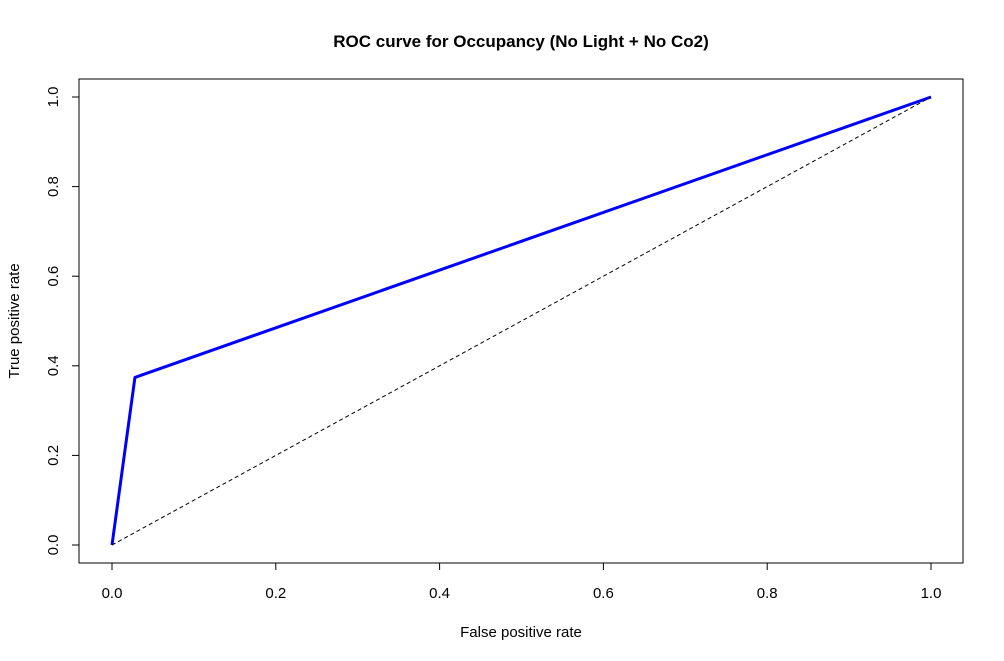  What do you see at coordinates (53, 545) in the screenshot?
I see `y-tick-label: 0.0` at bounding box center [53, 545].